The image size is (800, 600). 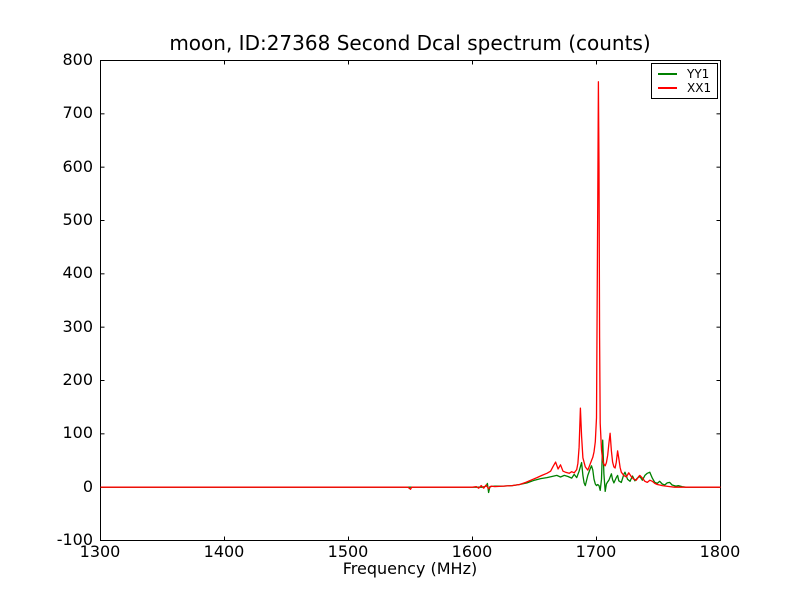 I want to click on legend-label-xx1: XX1, so click(x=699, y=88).